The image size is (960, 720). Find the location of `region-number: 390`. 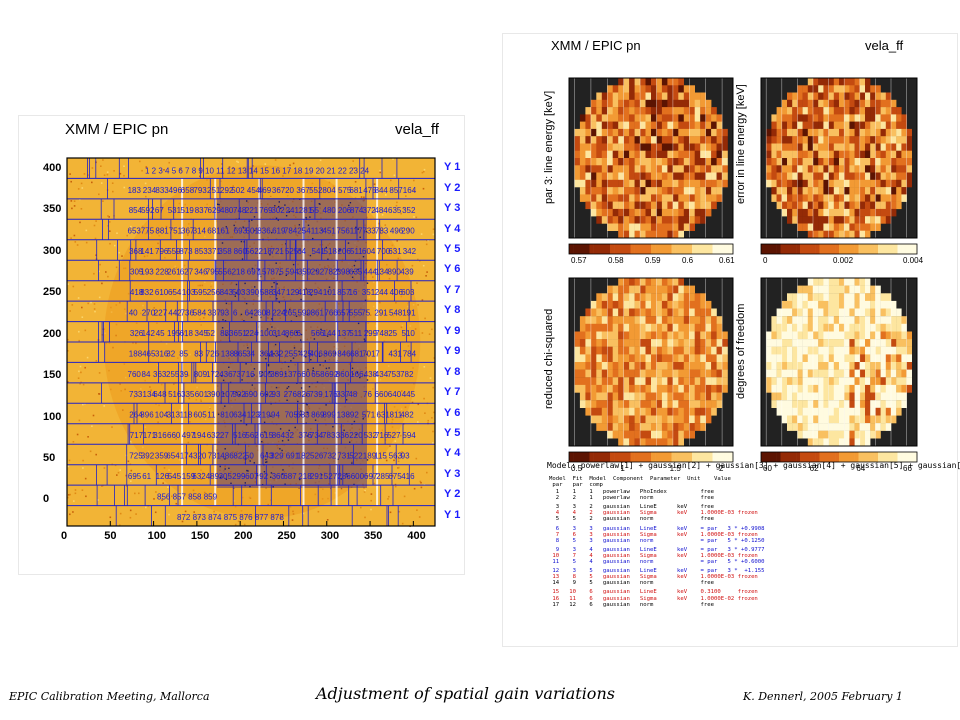

region-number: 390 is located at coordinates (253, 292).